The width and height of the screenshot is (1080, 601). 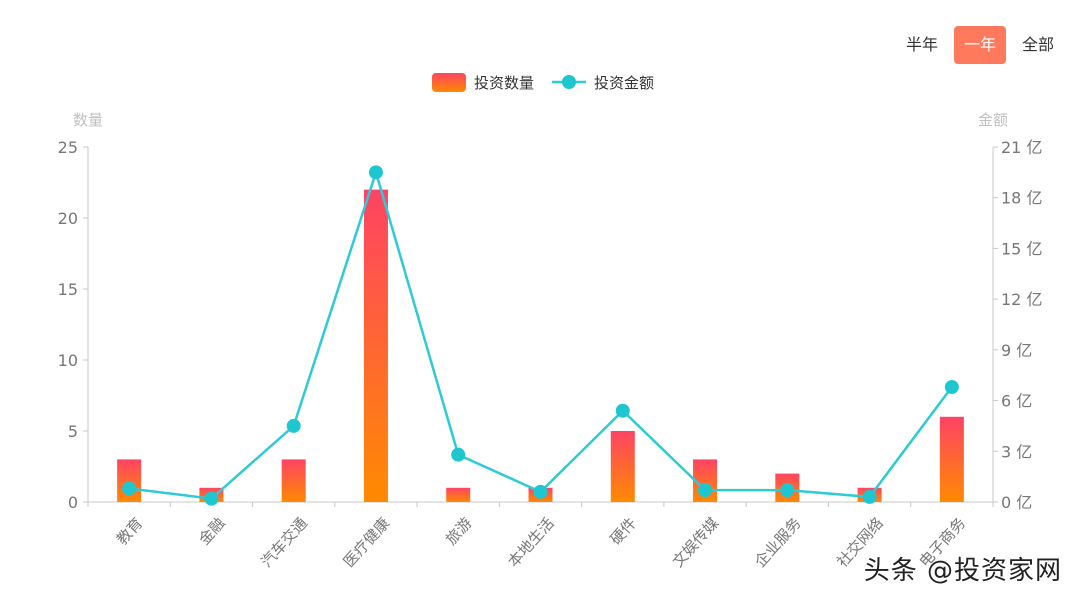 I want to click on left-tick-label: 15, so click(x=68, y=289).